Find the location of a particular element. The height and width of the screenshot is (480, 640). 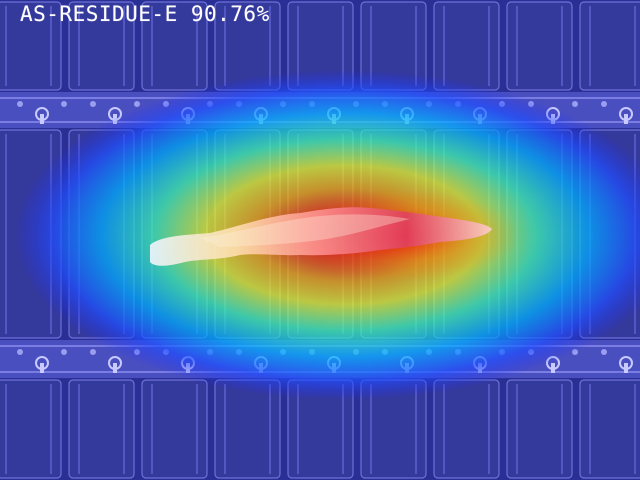

residue-defect is located at coordinates (321, 236).